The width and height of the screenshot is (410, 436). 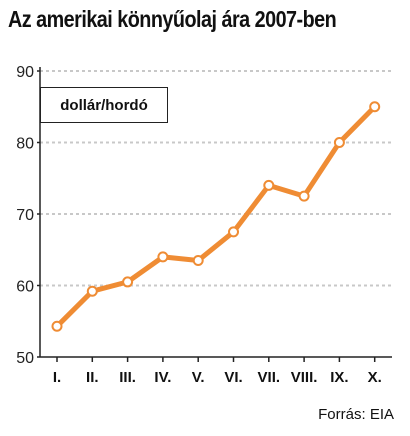 I want to click on x-tick-label: VI., so click(x=233, y=377).